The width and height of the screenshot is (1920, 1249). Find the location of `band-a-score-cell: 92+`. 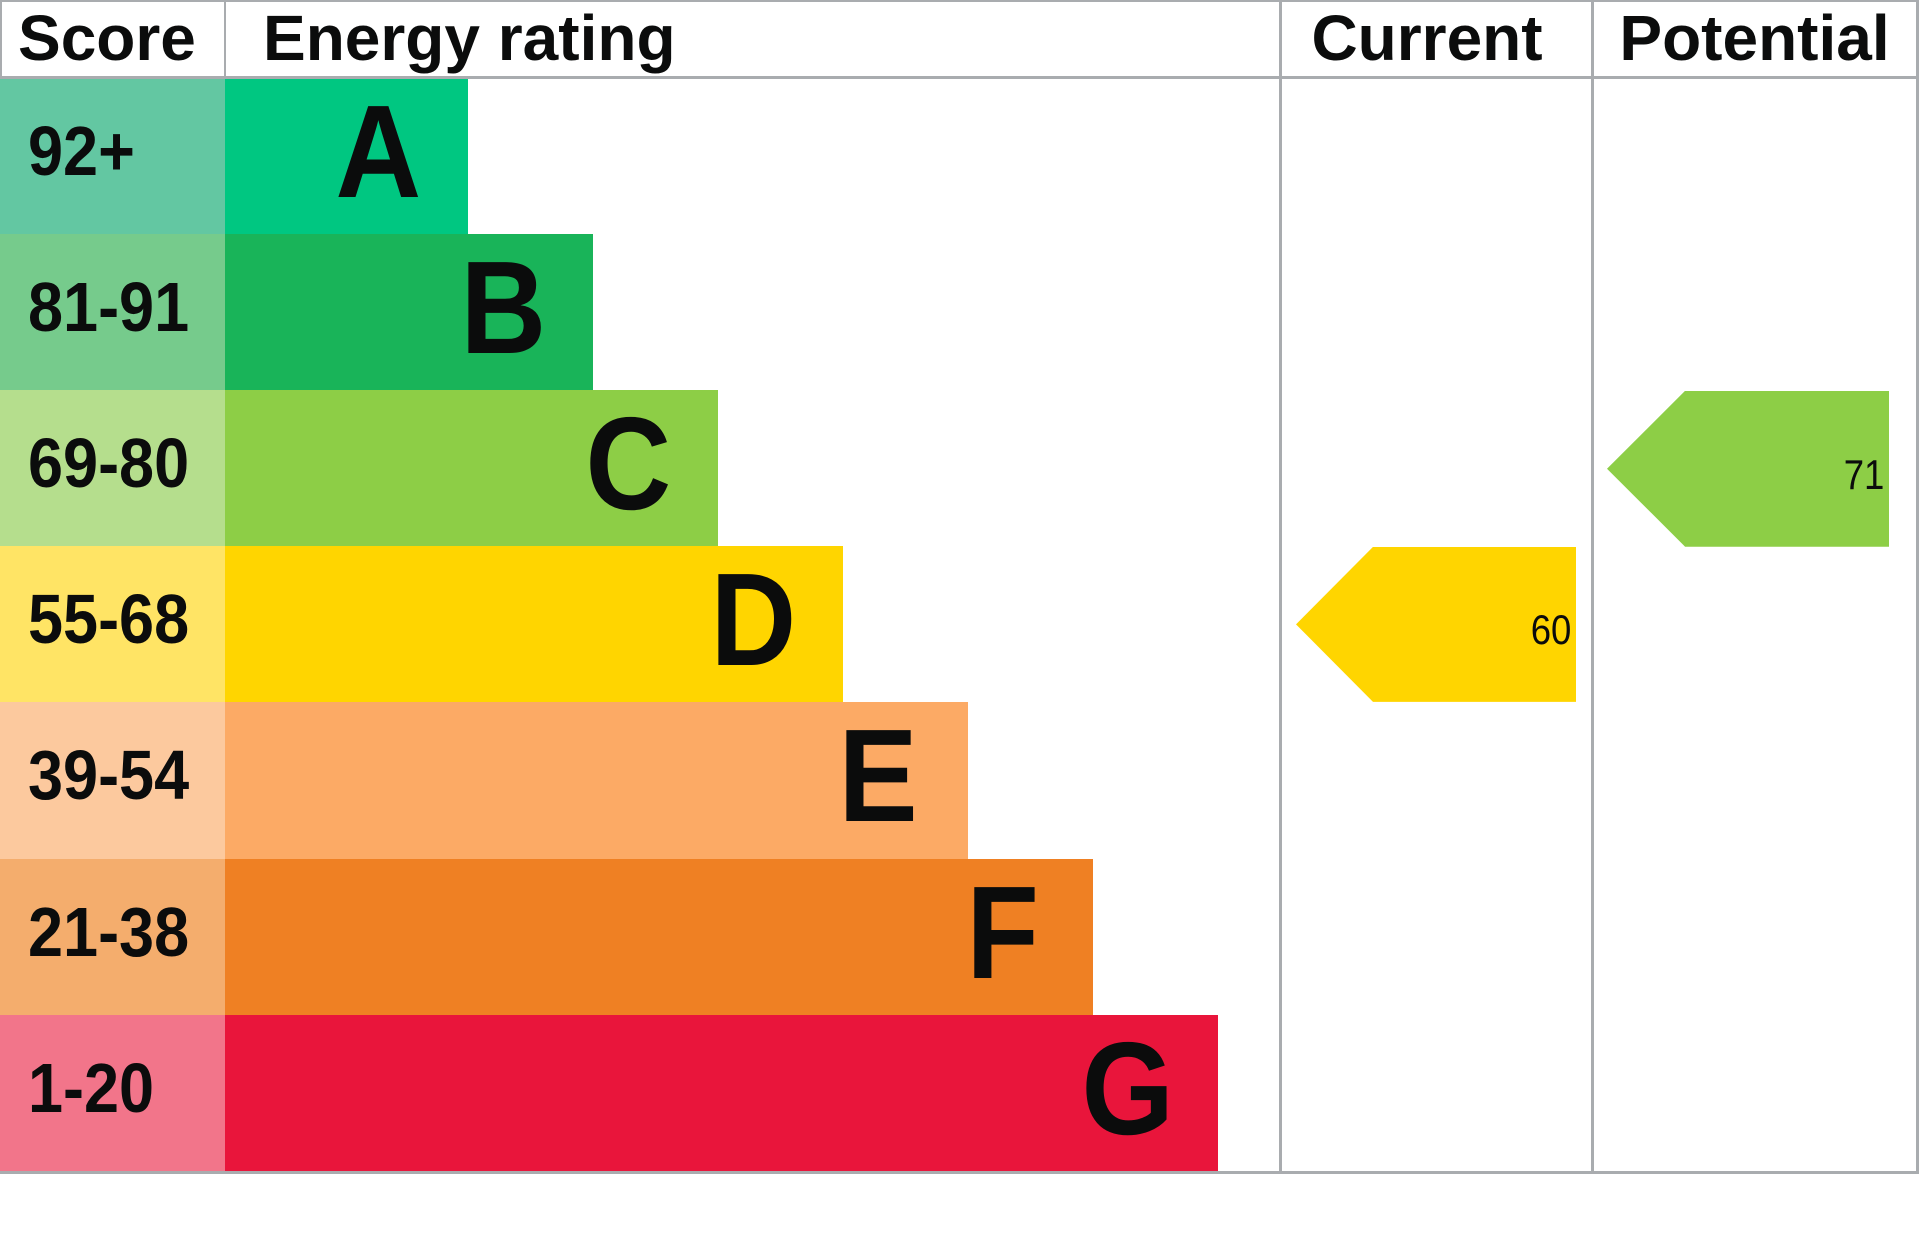

band-a-score-cell: 92+ is located at coordinates (112, 156).